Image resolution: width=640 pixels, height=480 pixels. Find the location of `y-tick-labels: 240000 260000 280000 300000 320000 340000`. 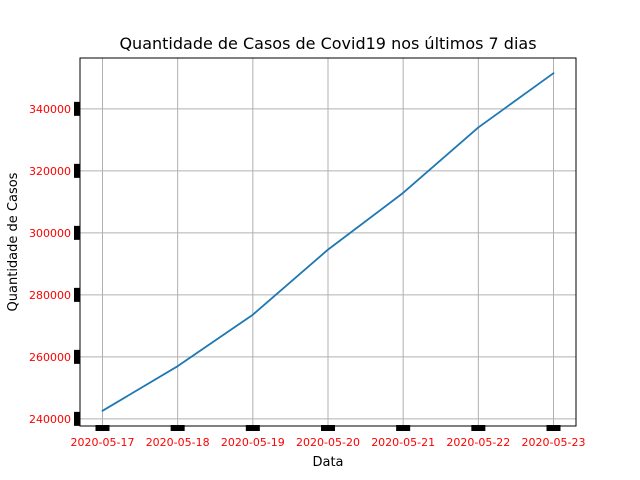

y-tick-labels: 240000 260000 280000 300000 320000 340000 is located at coordinates (50, 264).